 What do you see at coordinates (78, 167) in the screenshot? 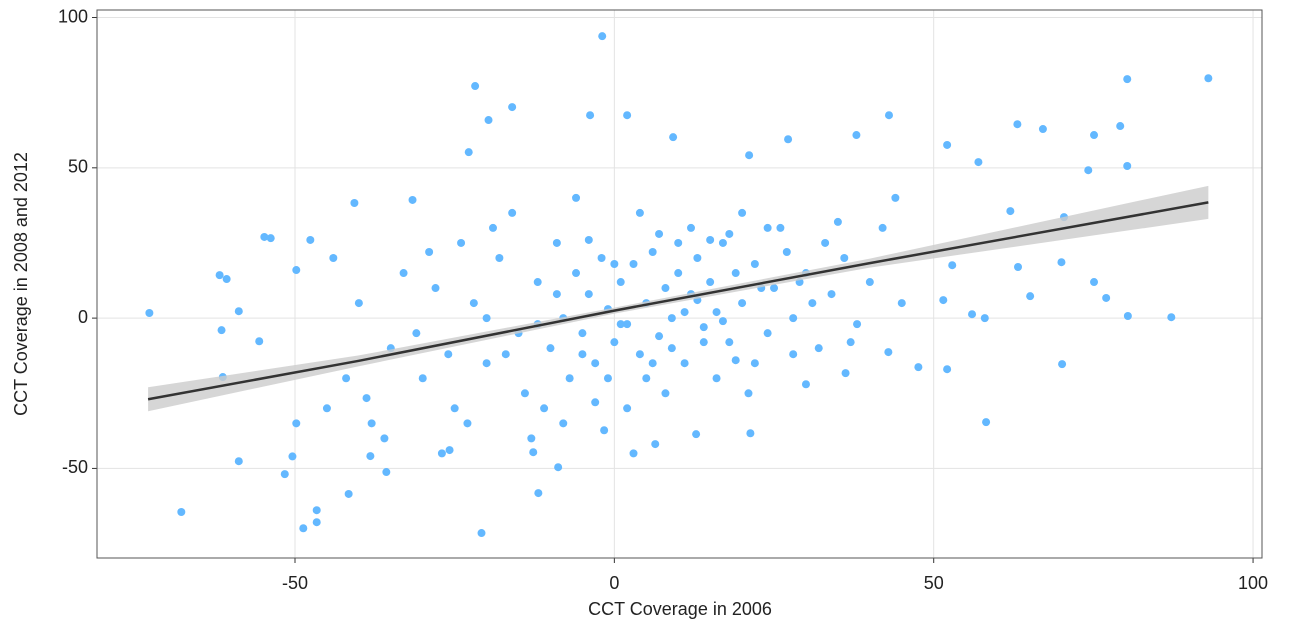
I see `y-tick-label: 50` at bounding box center [78, 167].